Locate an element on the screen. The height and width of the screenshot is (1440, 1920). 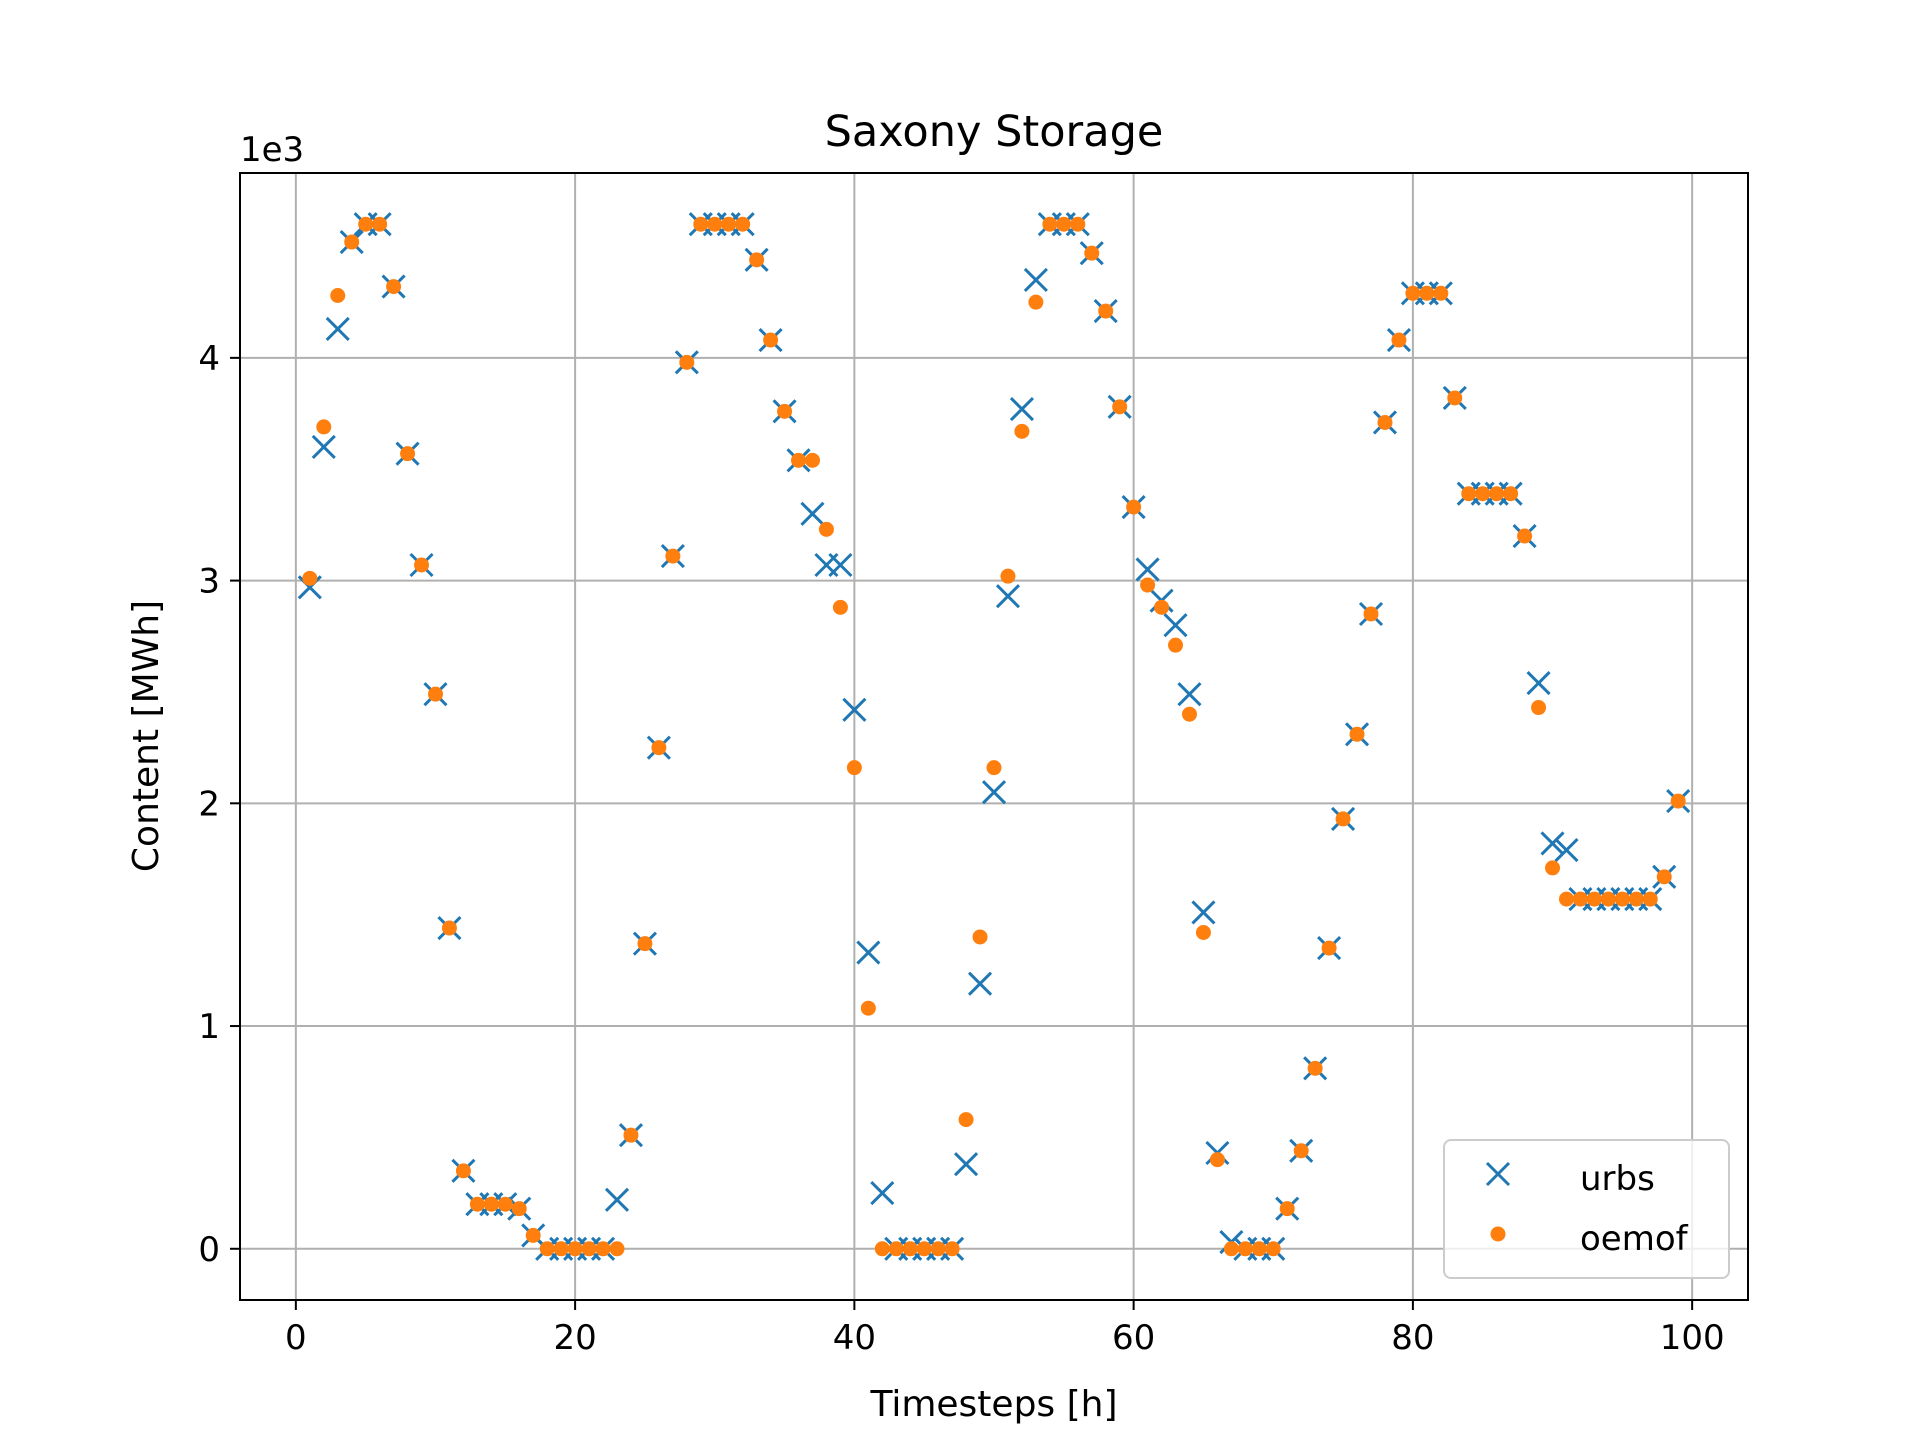
x-tick-label: 100 is located at coordinates (1692, 1338).